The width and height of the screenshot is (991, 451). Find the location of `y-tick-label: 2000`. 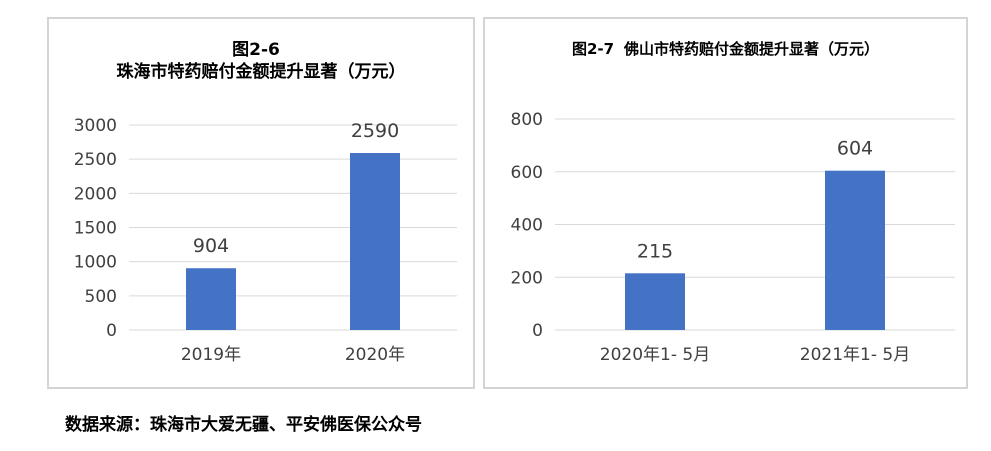

y-tick-label: 2000 is located at coordinates (95, 194).